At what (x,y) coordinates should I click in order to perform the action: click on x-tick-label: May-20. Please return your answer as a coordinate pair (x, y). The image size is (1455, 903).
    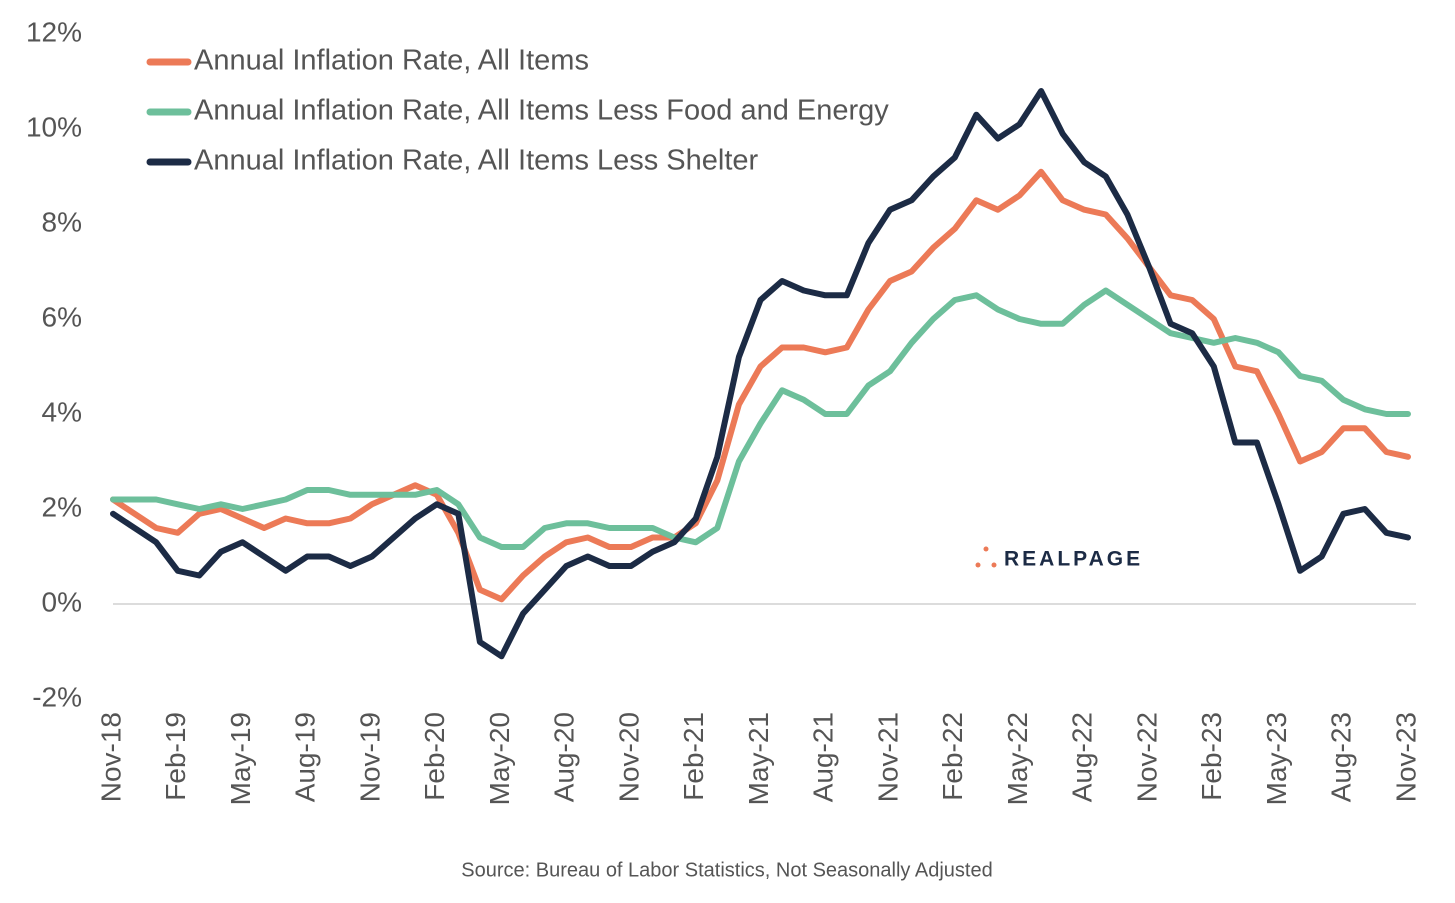
    Looking at the image, I should click on (499, 758).